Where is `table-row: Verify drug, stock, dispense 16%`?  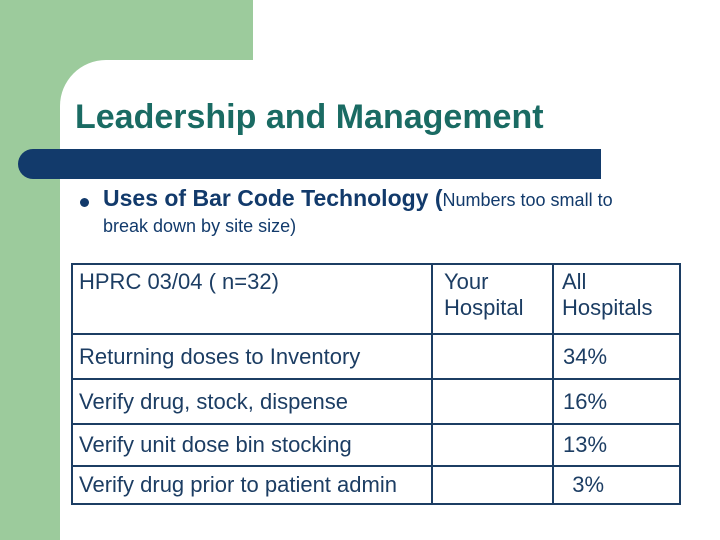 table-row: Verify drug, stock, dispense 16% is located at coordinates (376, 401).